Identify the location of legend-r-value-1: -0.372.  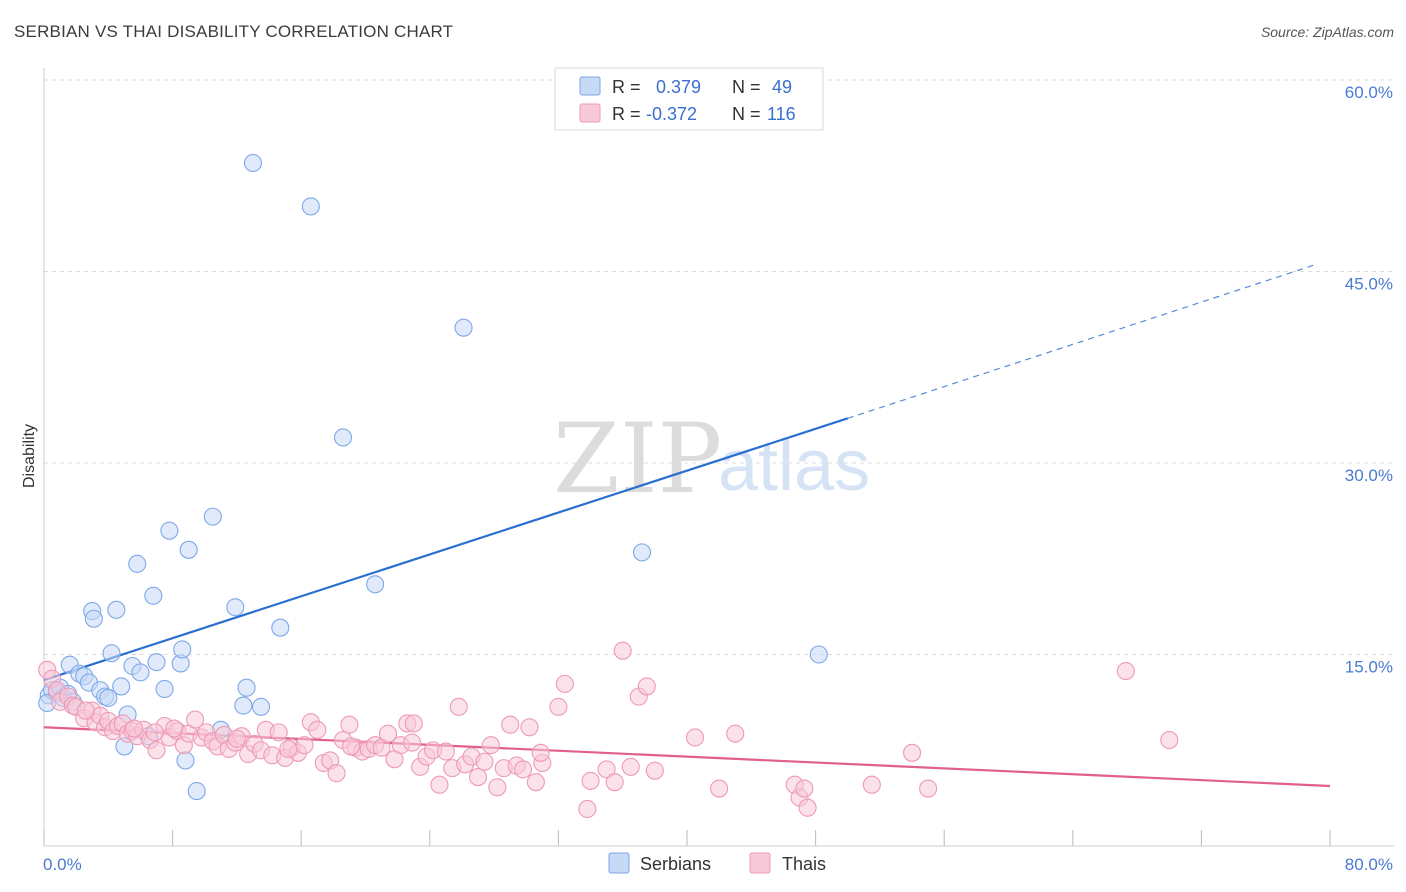
(671, 114).